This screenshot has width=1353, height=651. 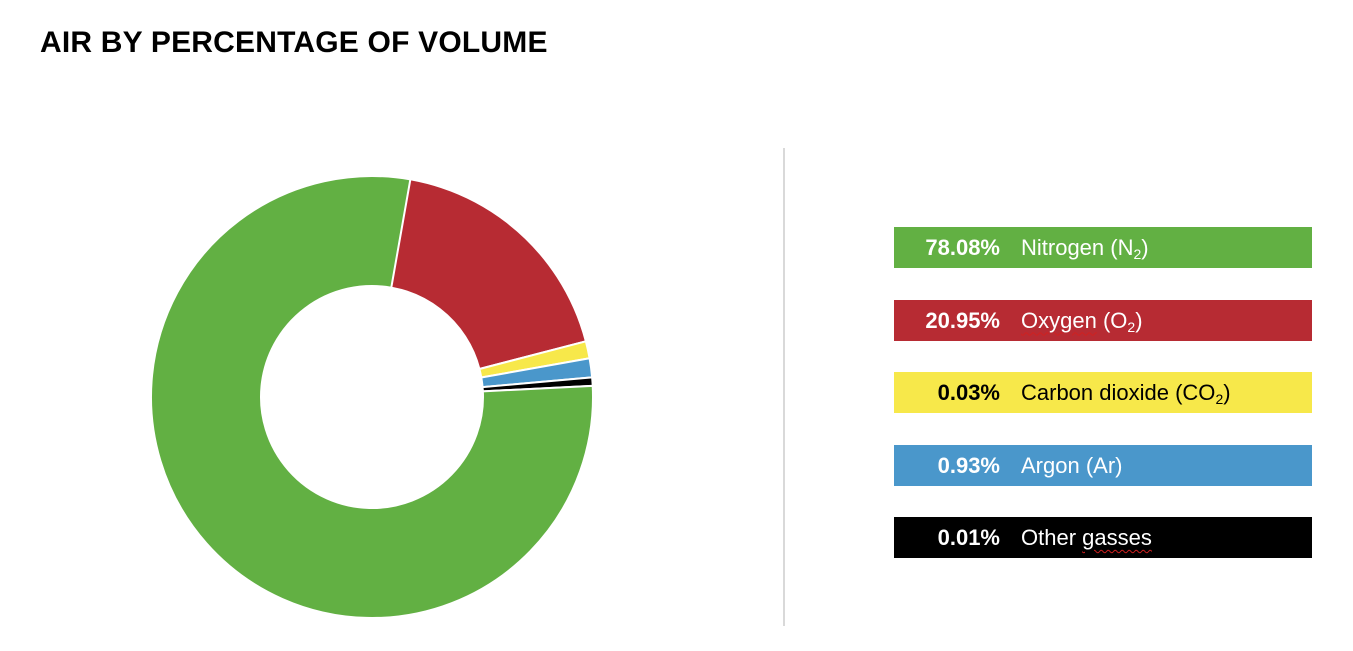 I want to click on legend-value: 0.03%, so click(x=968, y=392).